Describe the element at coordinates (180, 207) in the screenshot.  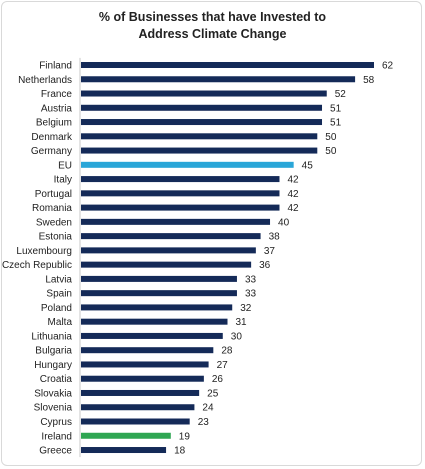
I see `bar-romania` at that location.